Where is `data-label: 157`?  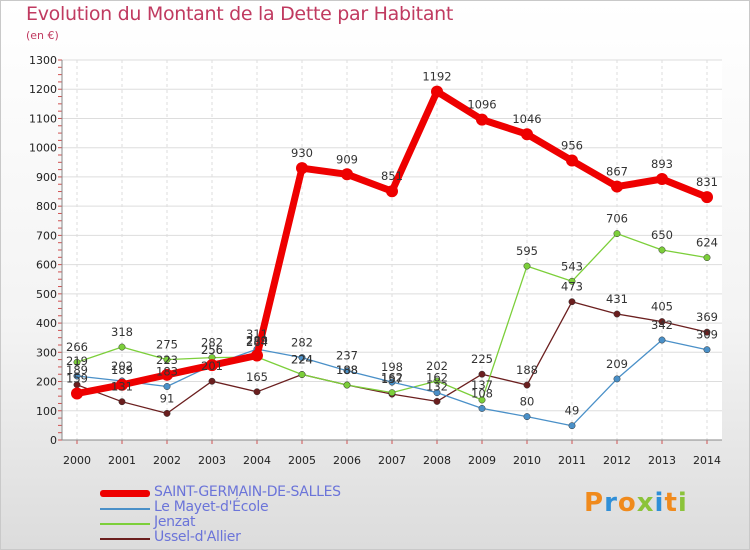
data-label: 157 is located at coordinates (392, 379).